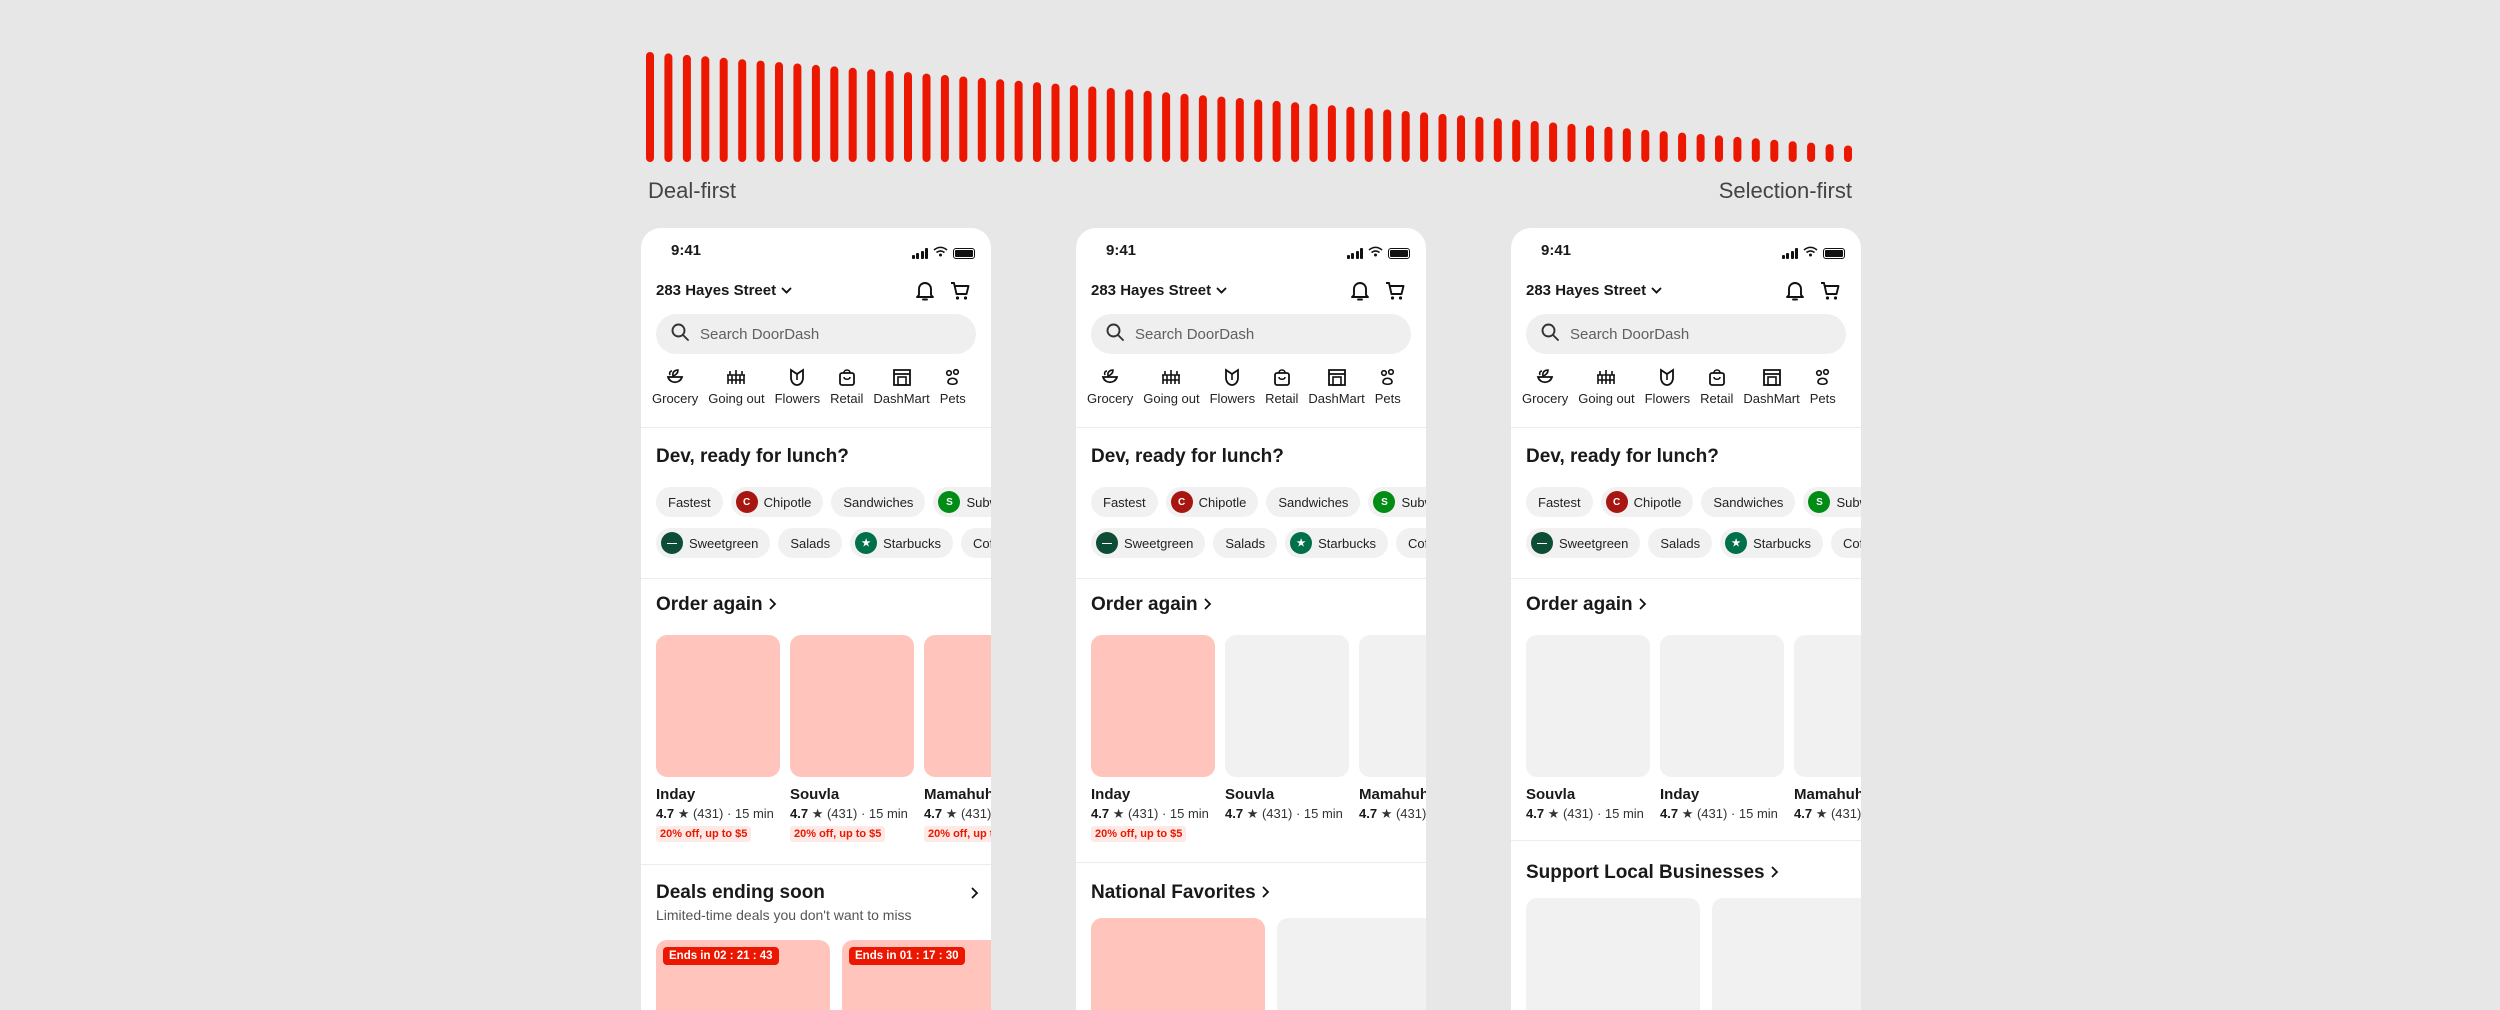  Describe the element at coordinates (1606, 377) in the screenshot. I see `going-out-icon` at that location.